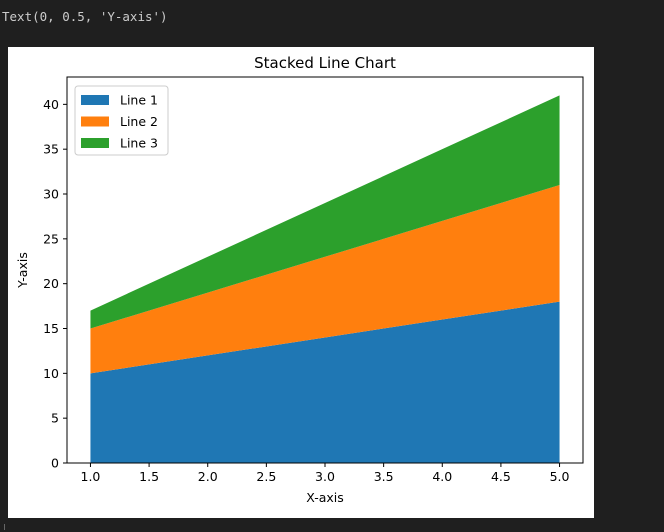 The image size is (664, 532). Describe the element at coordinates (384, 476) in the screenshot. I see `x-tick-label: 3.5` at that location.